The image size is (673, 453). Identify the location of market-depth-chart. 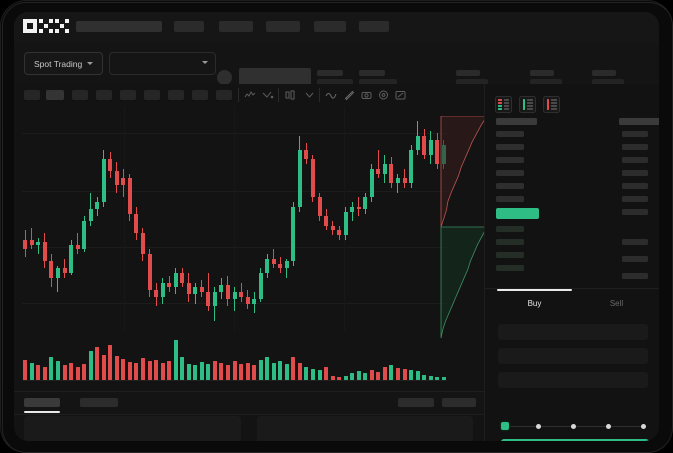
(464, 227).